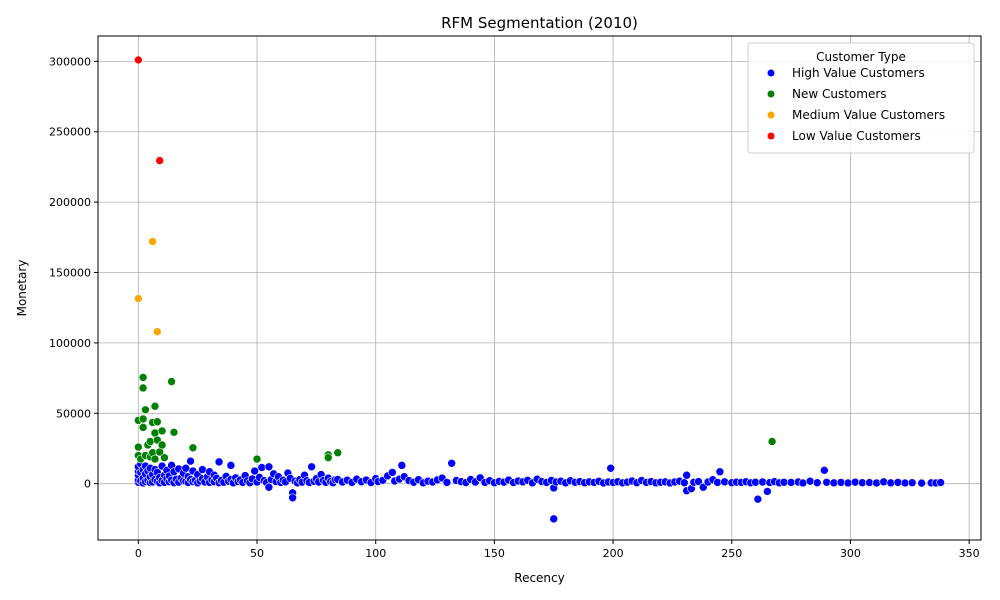 The height and width of the screenshot is (600, 1000). I want to click on x-tick-label: 200, so click(613, 553).